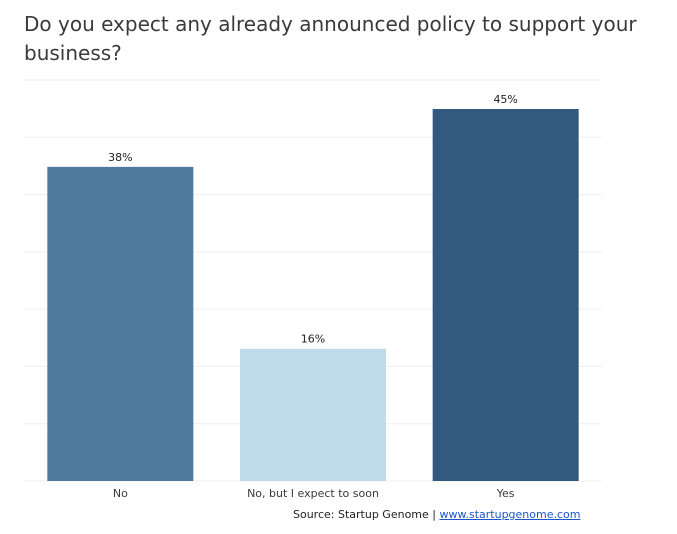  I want to click on category-labels: No No, but I expect to soon Yes, so click(314, 493).